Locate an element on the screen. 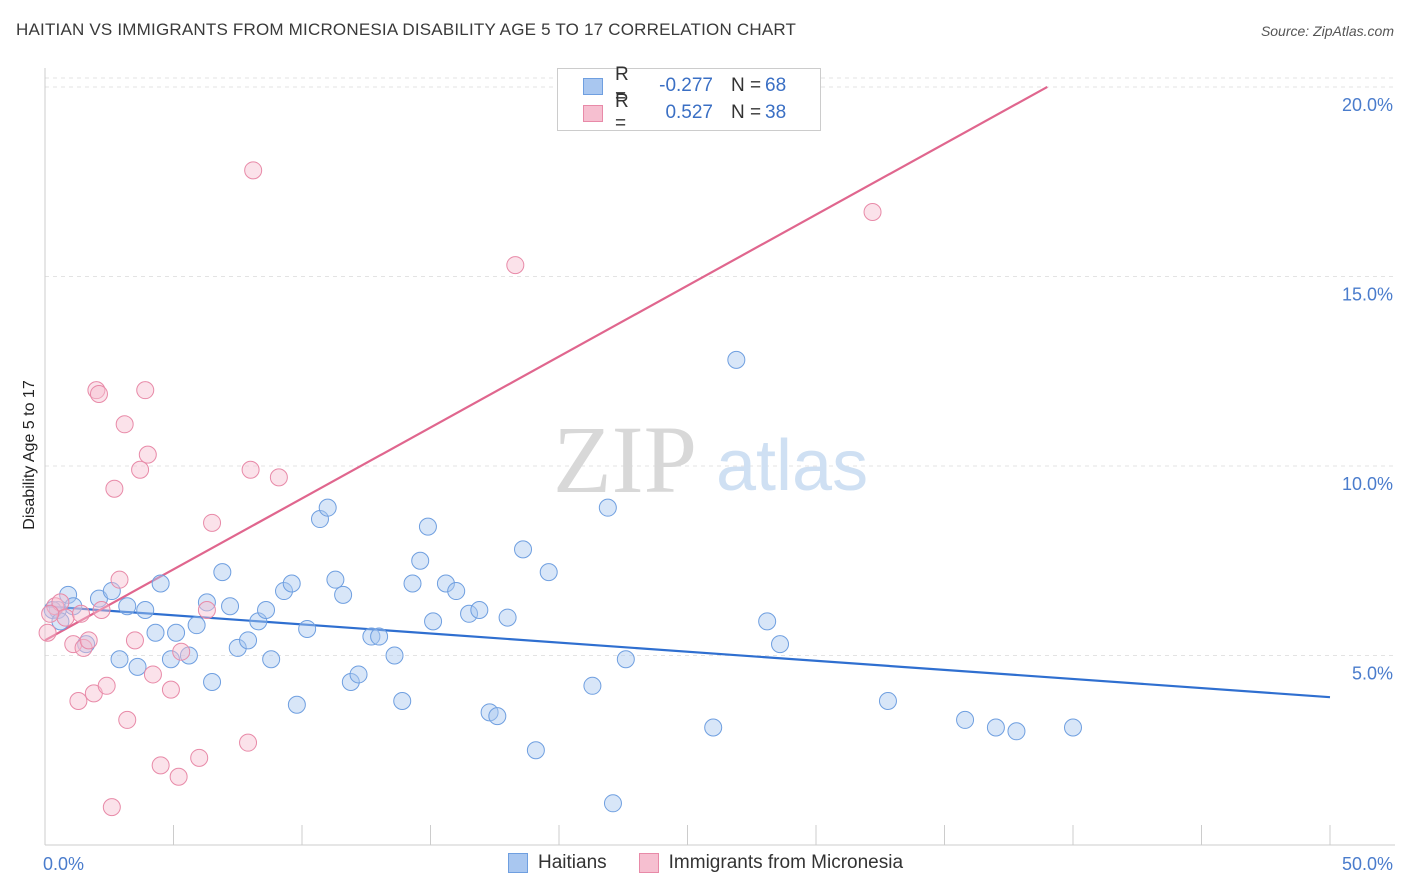 The image size is (1406, 892). series-legend: Haitians Immigrants from Micronesia is located at coordinates (721, 863).